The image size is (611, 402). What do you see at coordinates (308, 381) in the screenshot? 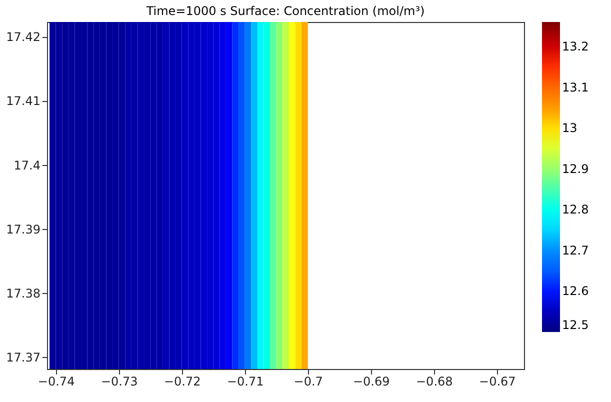
I see `x-tick-label: −0.7` at bounding box center [308, 381].